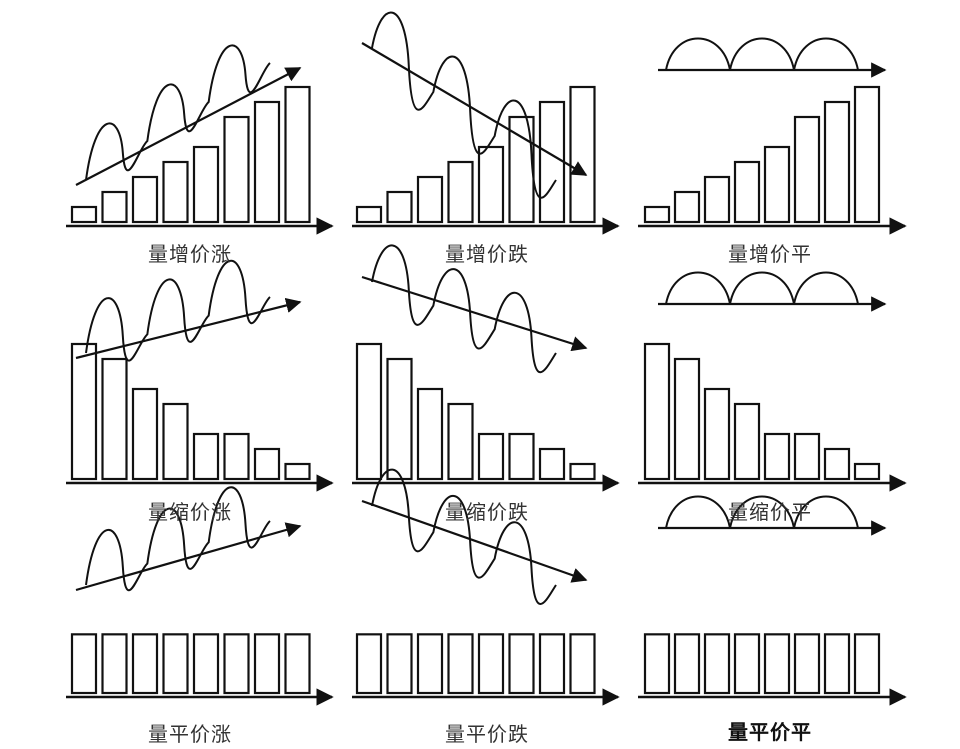 This screenshot has width=960, height=749. What do you see at coordinates (190, 512) in the screenshot?
I see `panel-label-4: 量缩价涨` at bounding box center [190, 512].